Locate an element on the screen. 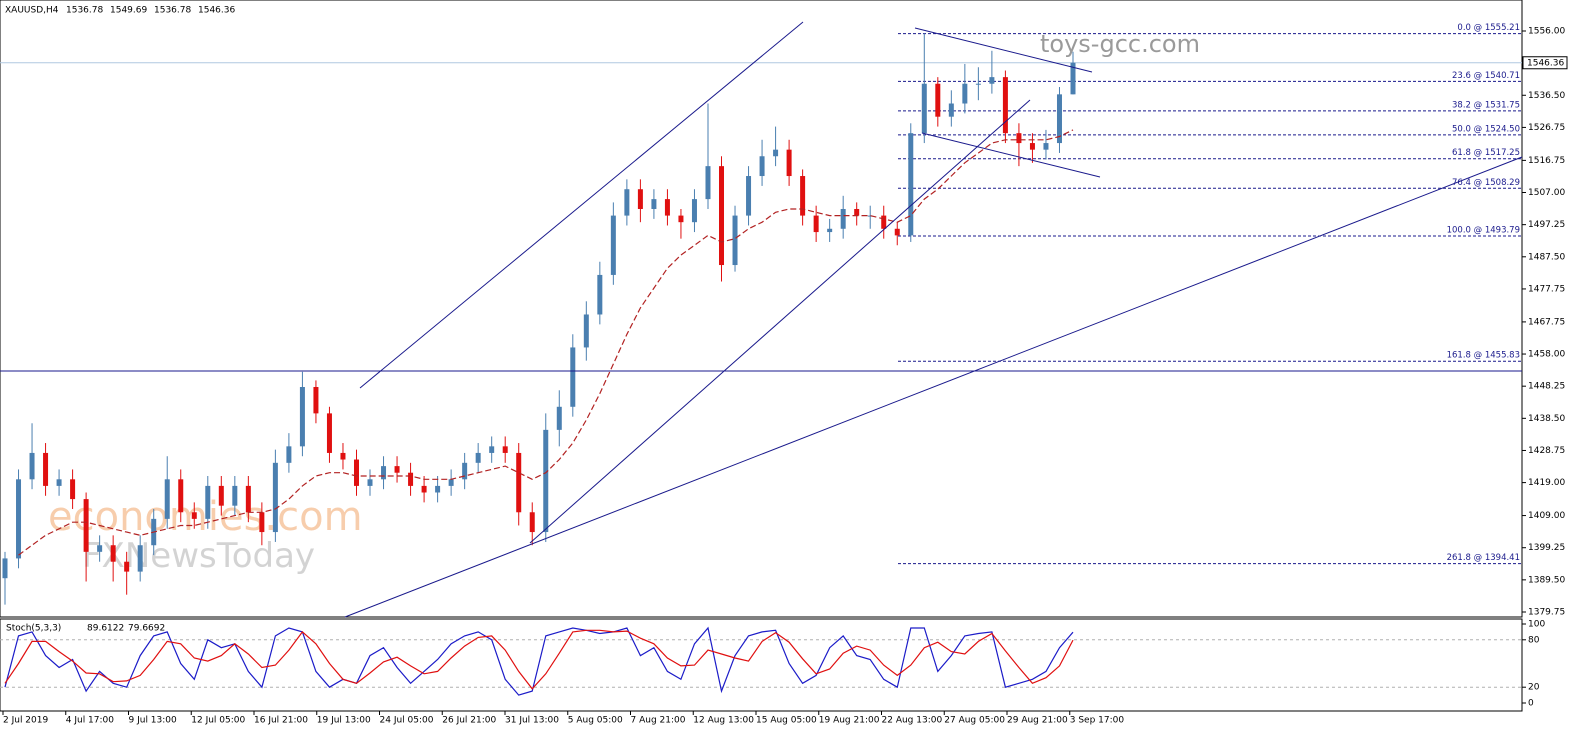  x-tick-label: 26 Jul 21:00 is located at coordinates (469, 721).